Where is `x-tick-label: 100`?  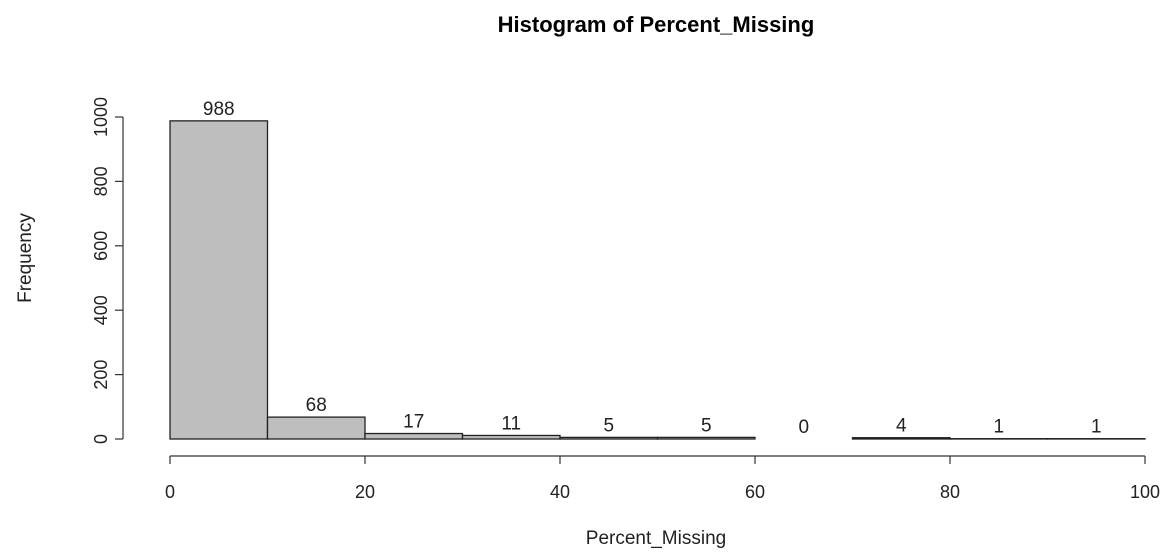 x-tick-label: 100 is located at coordinates (1145, 492).